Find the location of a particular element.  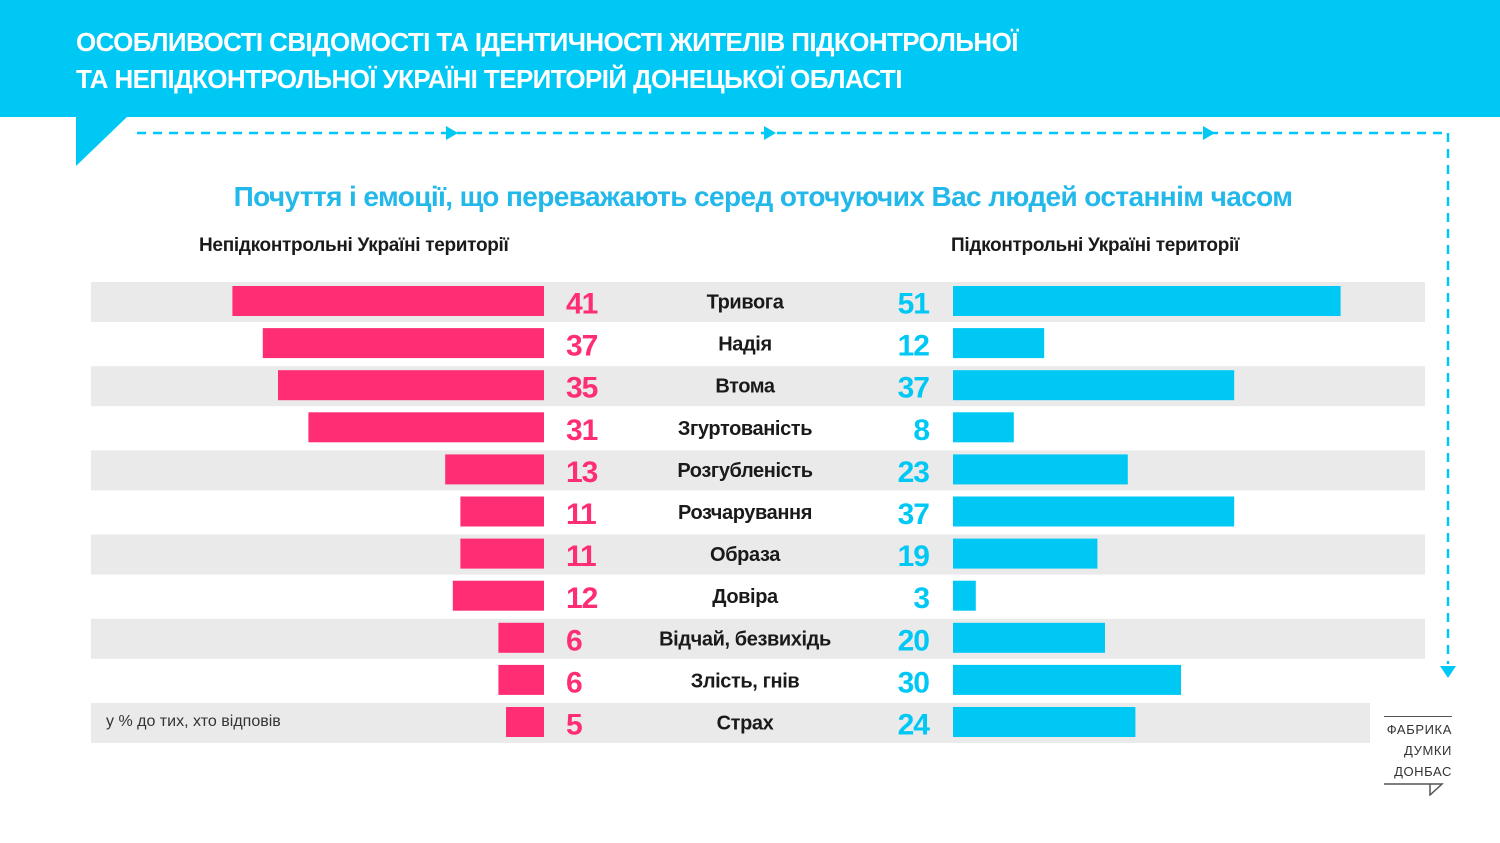

value-label-left: 13 is located at coordinates (582, 472).